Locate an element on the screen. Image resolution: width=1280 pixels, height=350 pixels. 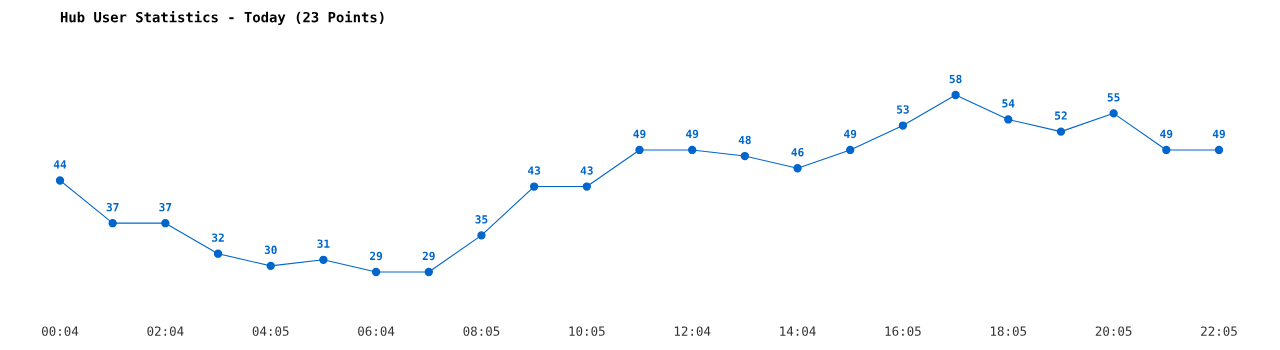
x-tick-label: 06:04 is located at coordinates (376, 331).